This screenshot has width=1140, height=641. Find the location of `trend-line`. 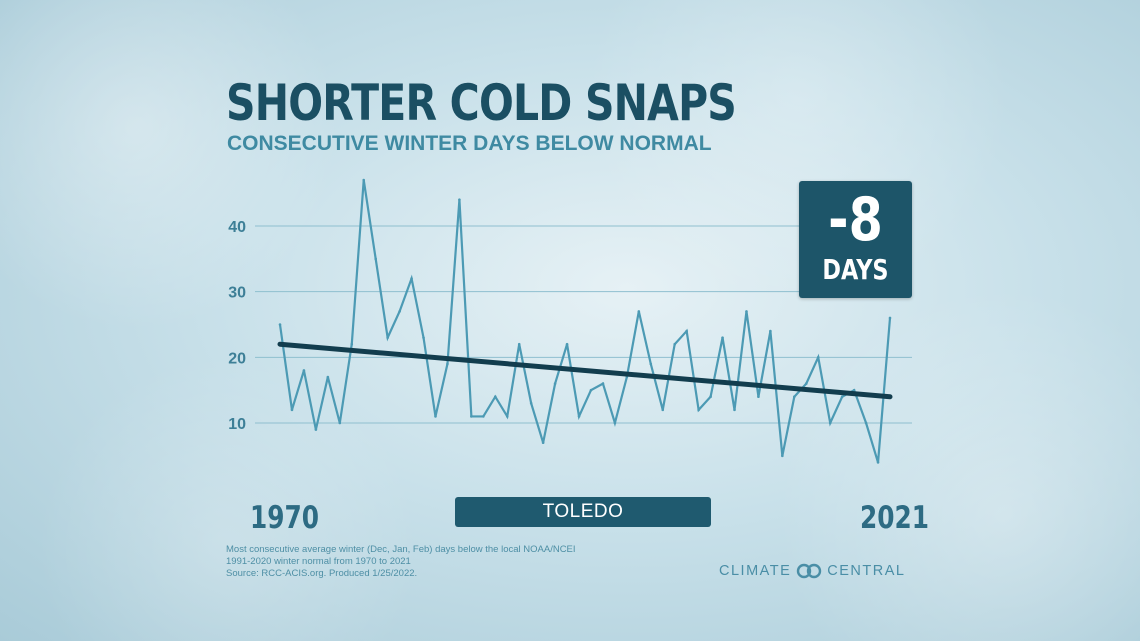

trend-line is located at coordinates (585, 370).